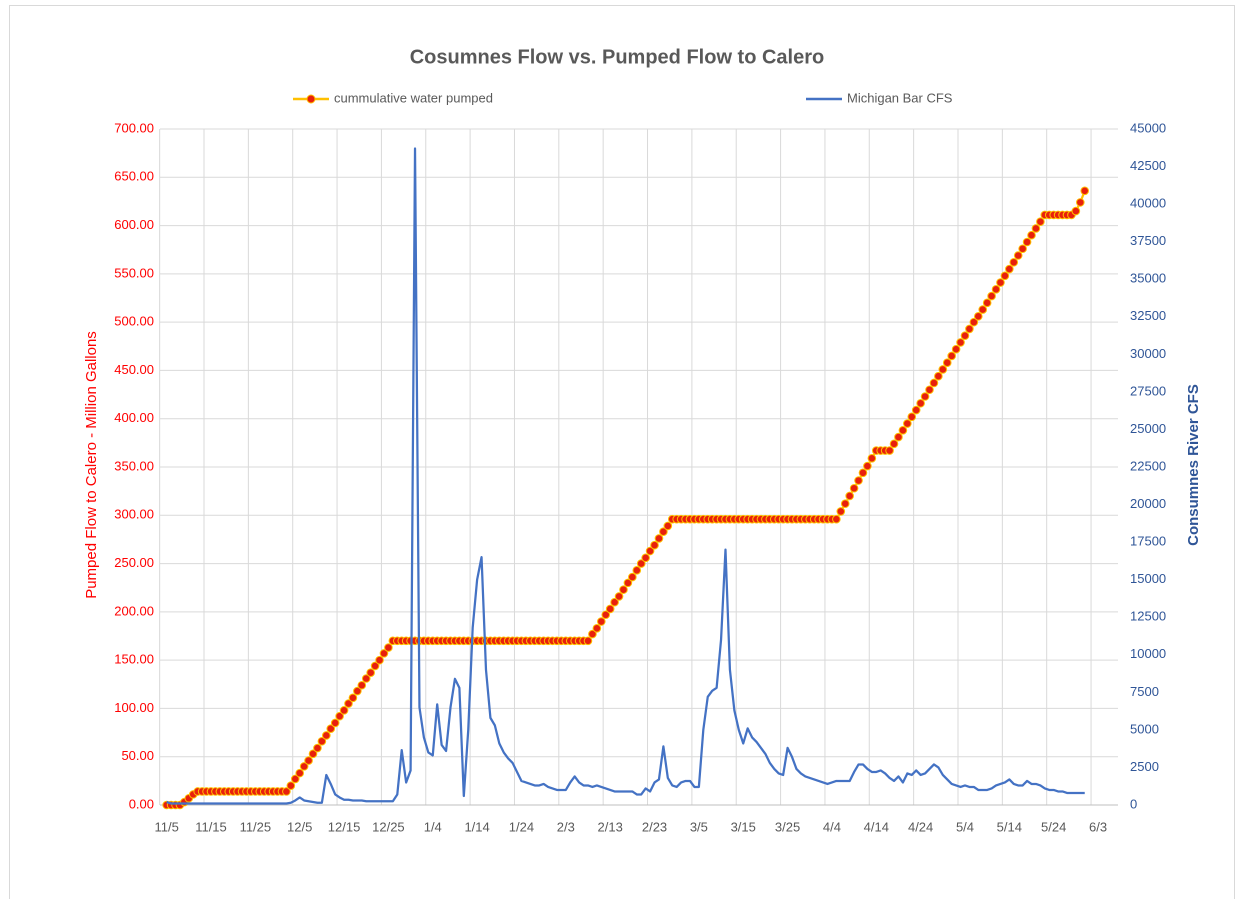  Describe the element at coordinates (311, 99) in the screenshot. I see `legend-marker` at that location.